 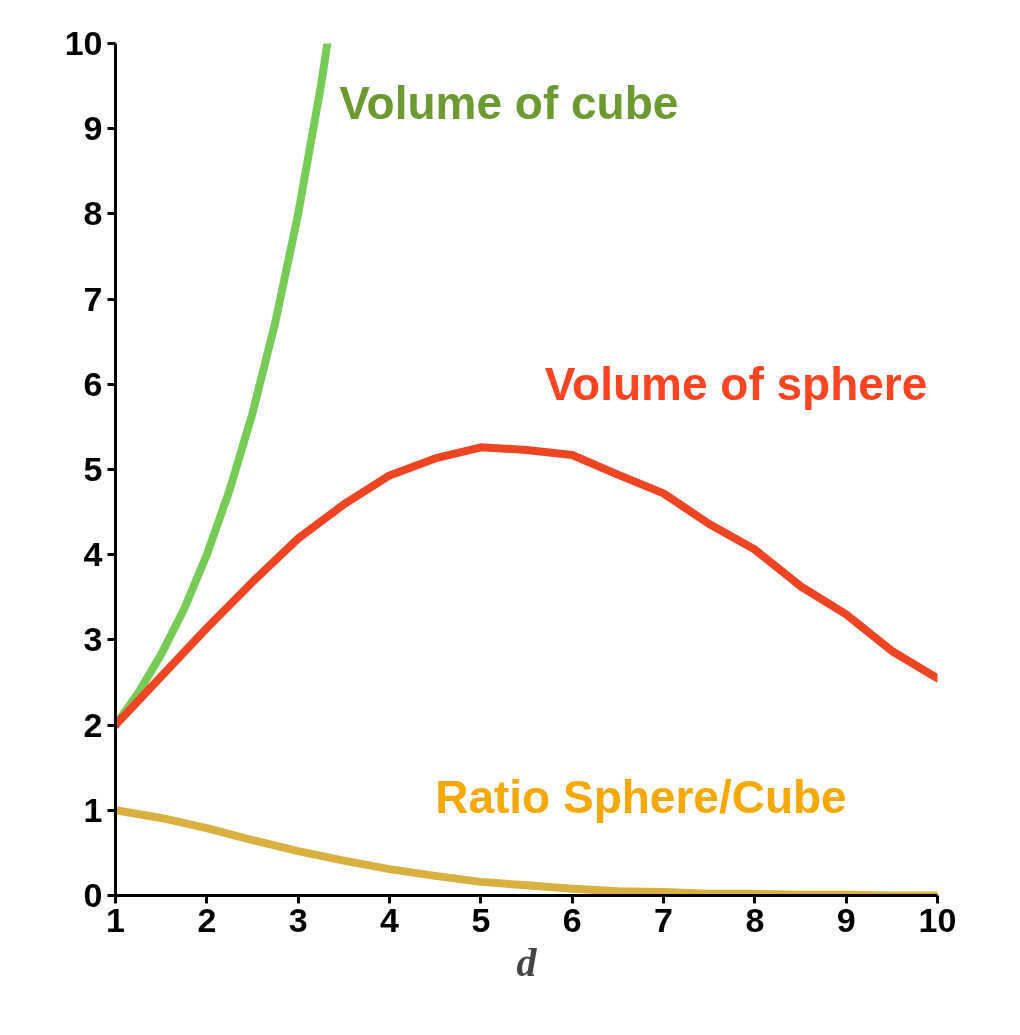 I want to click on x-tick-label: 6, so click(x=572, y=919).